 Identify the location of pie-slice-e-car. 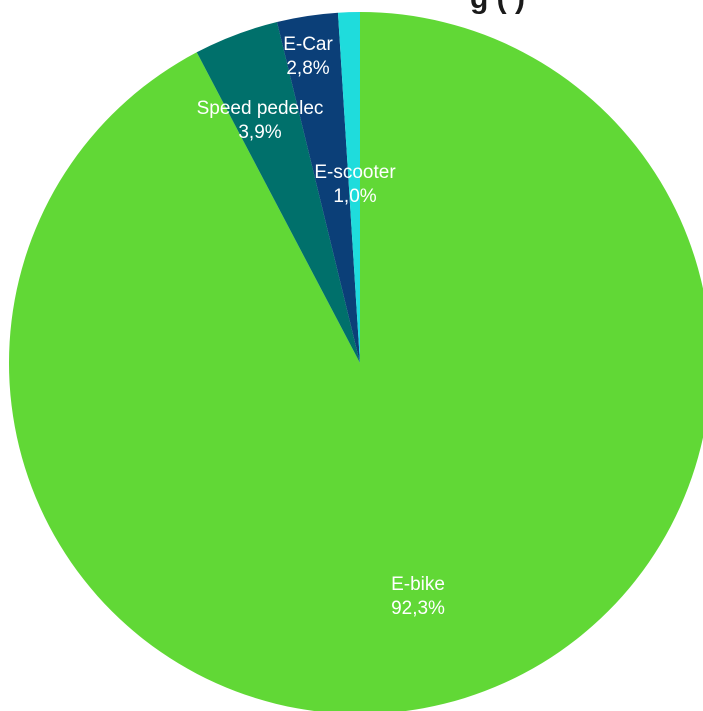
(318, 187).